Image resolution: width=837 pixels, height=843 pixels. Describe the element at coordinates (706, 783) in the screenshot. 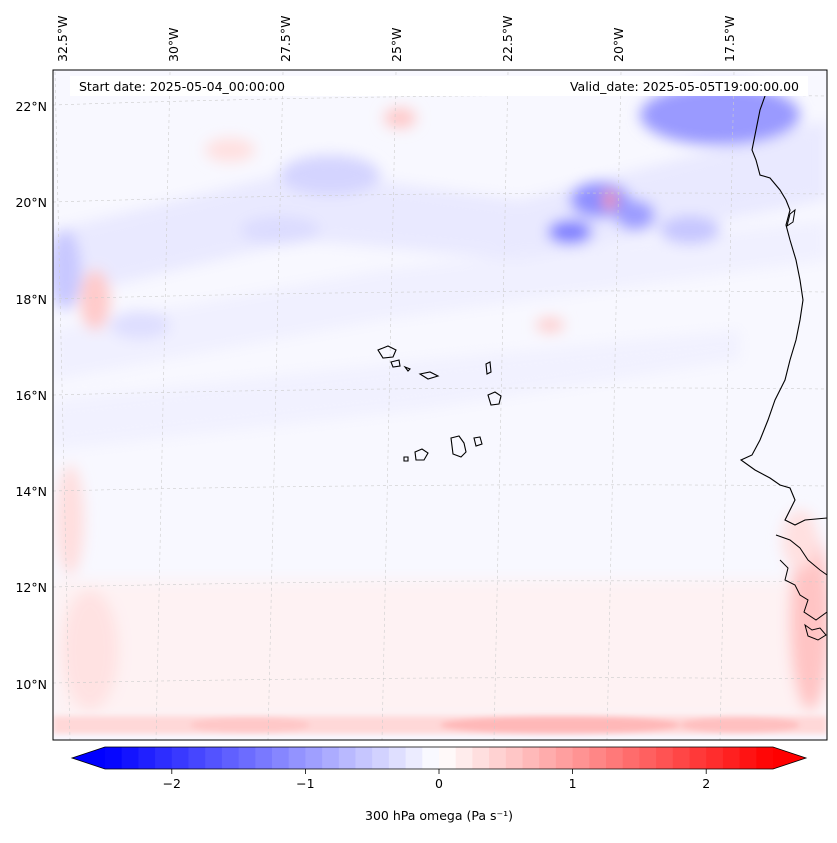

I see `colorbar-tick-label: 2` at that location.